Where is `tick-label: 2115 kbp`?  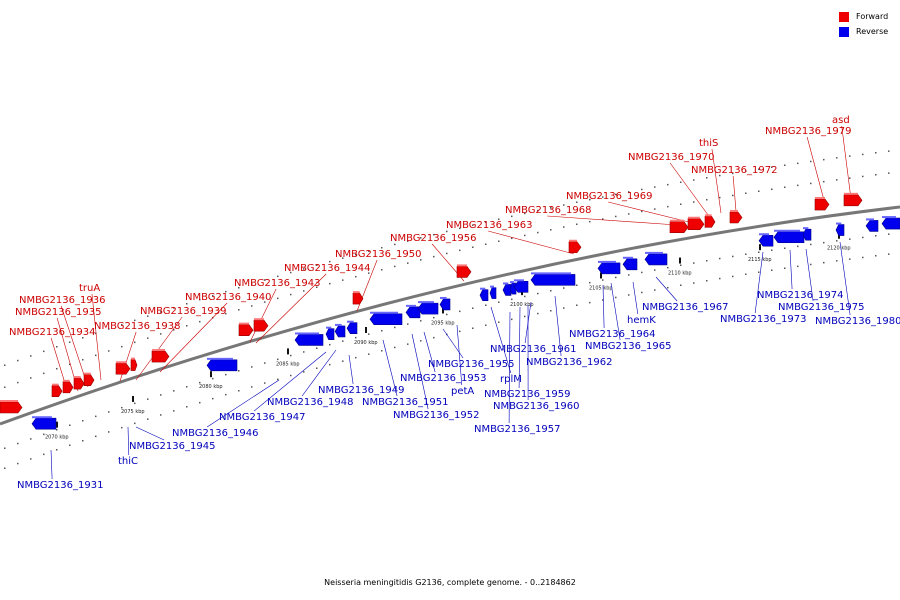
tick-label: 2115 kbp is located at coordinates (760, 260).